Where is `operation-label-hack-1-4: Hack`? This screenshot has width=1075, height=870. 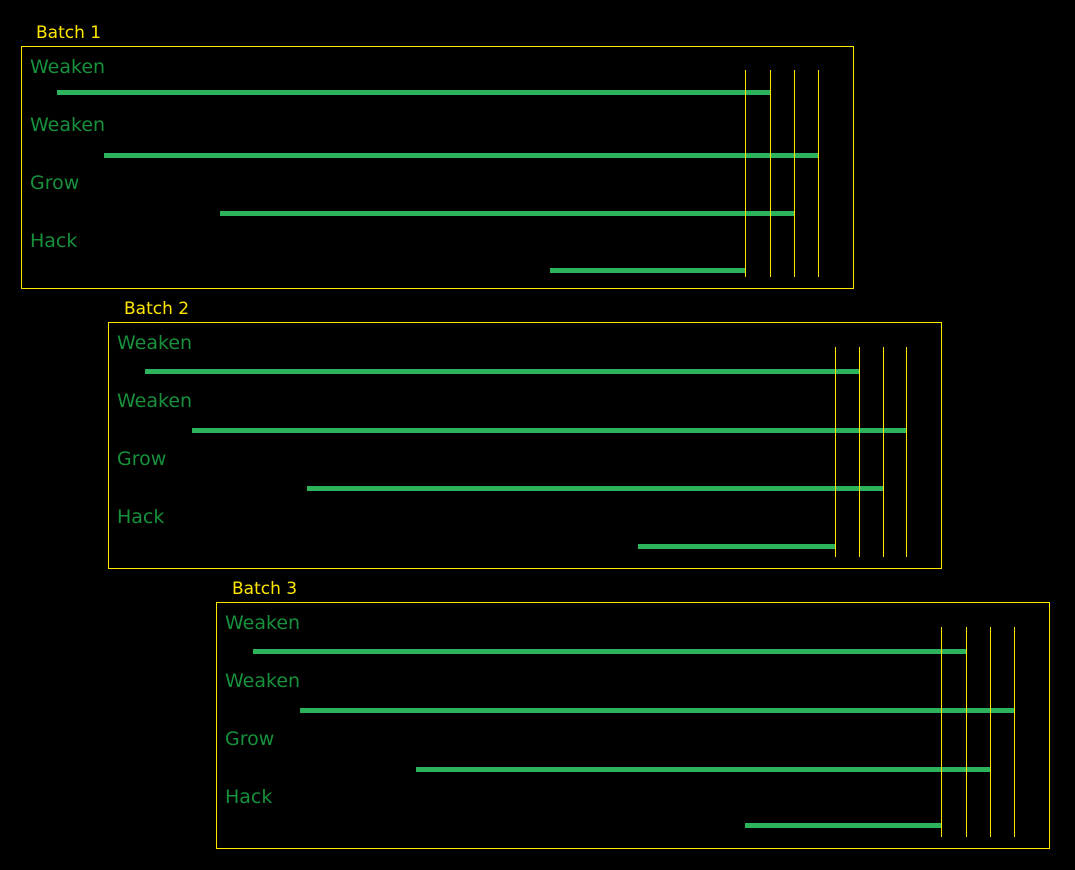 operation-label-hack-1-4: Hack is located at coordinates (54, 241).